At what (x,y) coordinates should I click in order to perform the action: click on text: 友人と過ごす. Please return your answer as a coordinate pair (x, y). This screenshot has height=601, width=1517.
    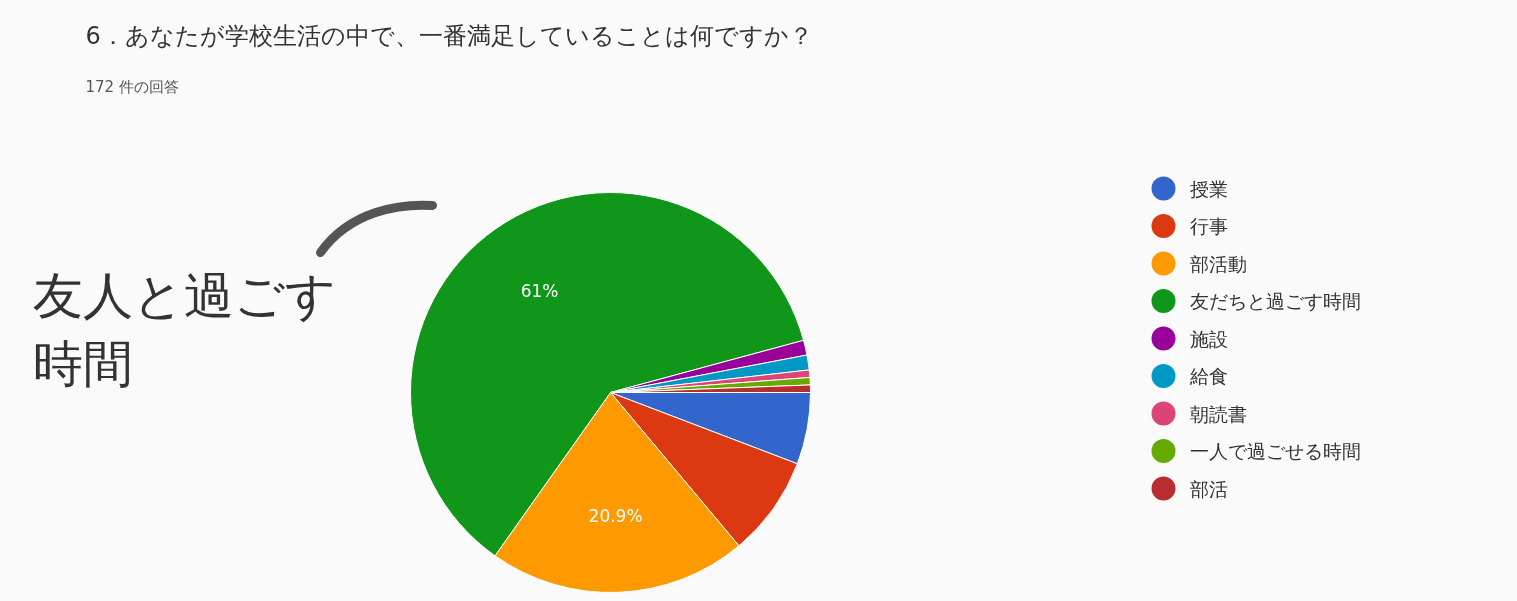
    Looking at the image, I should click on (184, 295).